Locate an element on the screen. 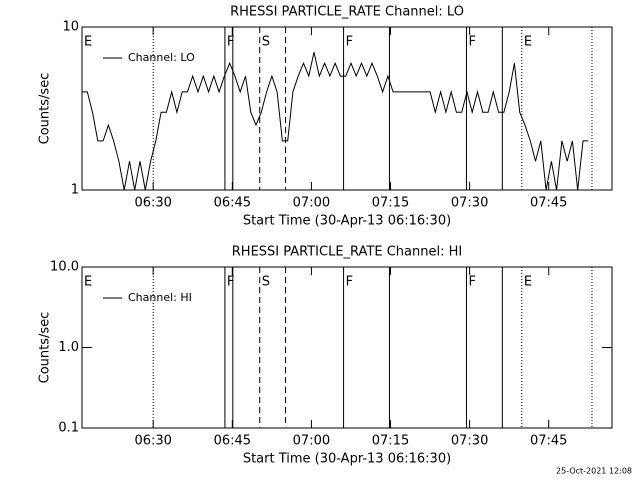 This screenshot has width=640, height=480. legend-label: Channel: LO is located at coordinates (161, 57).